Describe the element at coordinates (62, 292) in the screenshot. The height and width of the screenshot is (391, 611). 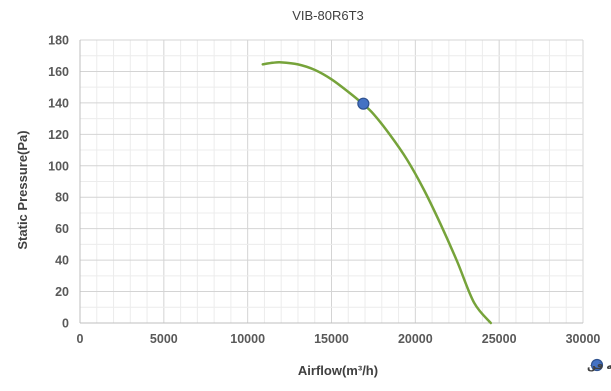
I see `y-tick-label: 20` at that location.